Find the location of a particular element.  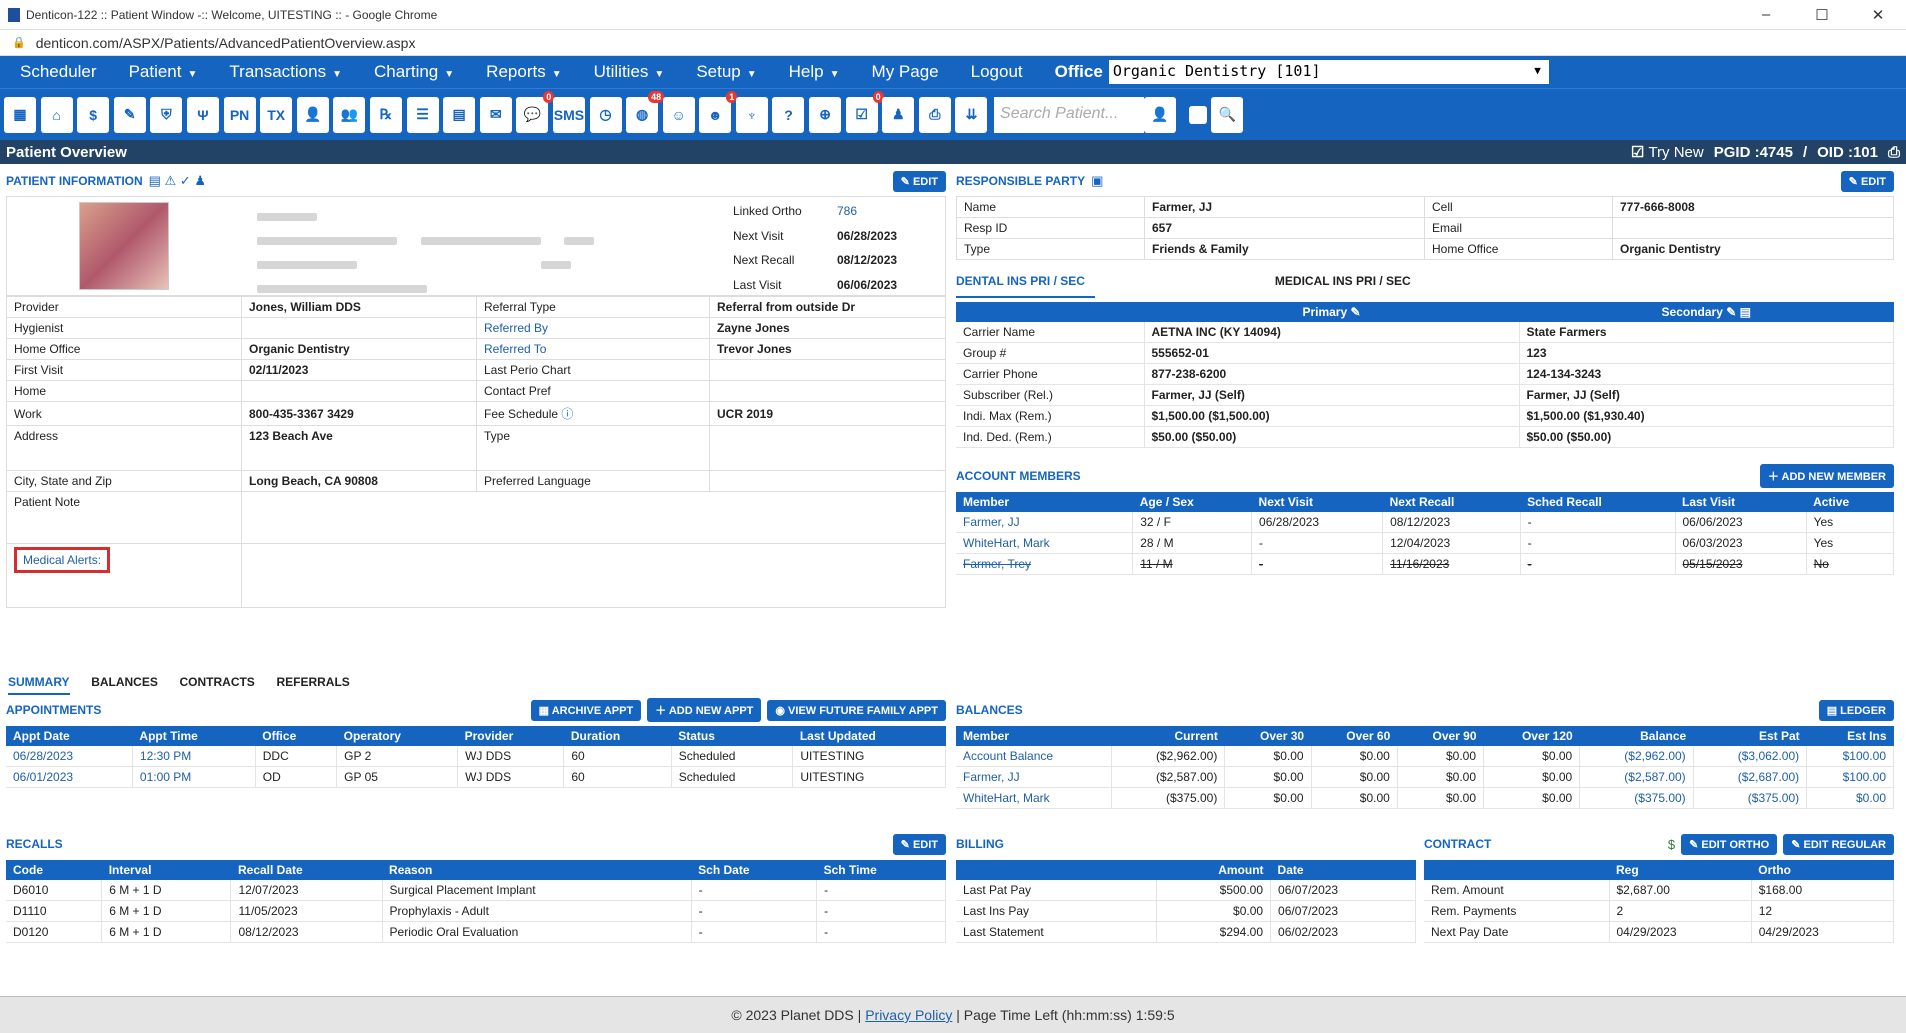

globe-icon: ◍ 48 is located at coordinates (645, 111).